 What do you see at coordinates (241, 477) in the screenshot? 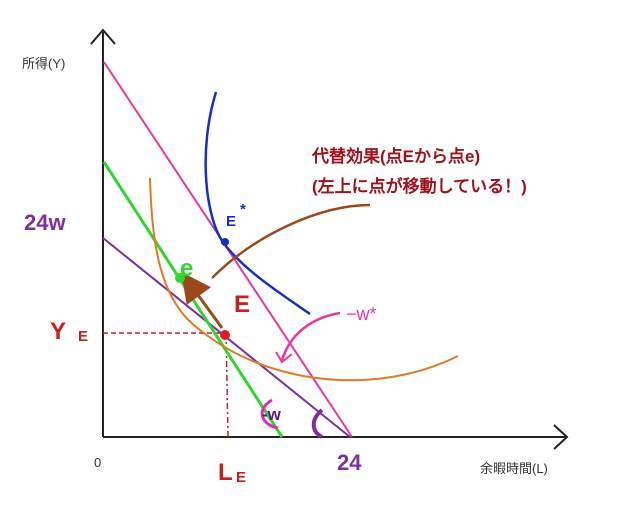
I see `l-e-subscript: E` at bounding box center [241, 477].